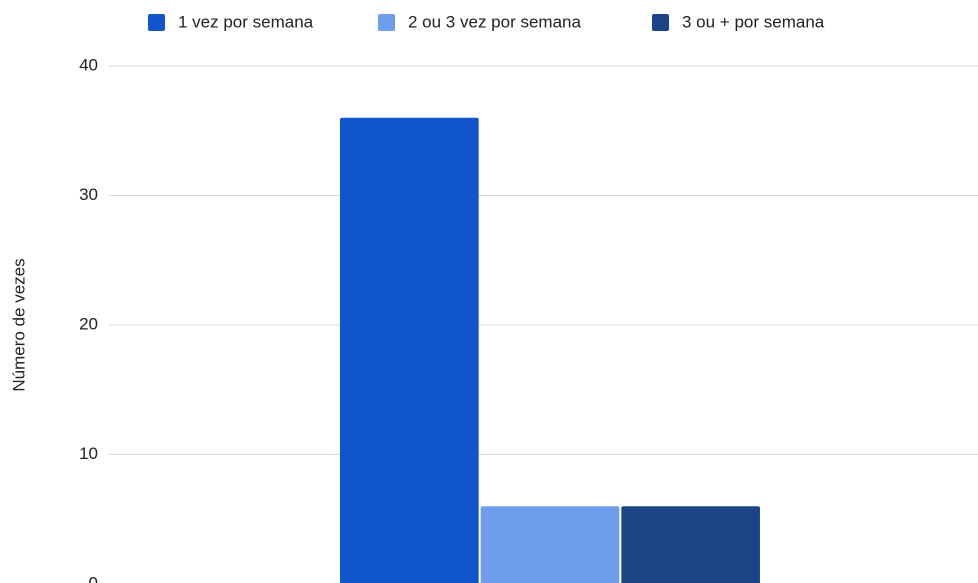  What do you see at coordinates (88, 64) in the screenshot?
I see `y-tick-label: 40` at bounding box center [88, 64].